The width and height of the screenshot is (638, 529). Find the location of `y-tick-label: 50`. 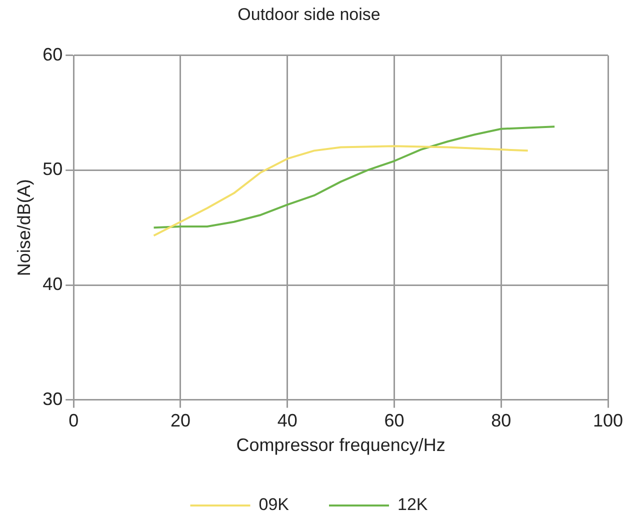

y-tick-label: 50 is located at coordinates (52, 169).